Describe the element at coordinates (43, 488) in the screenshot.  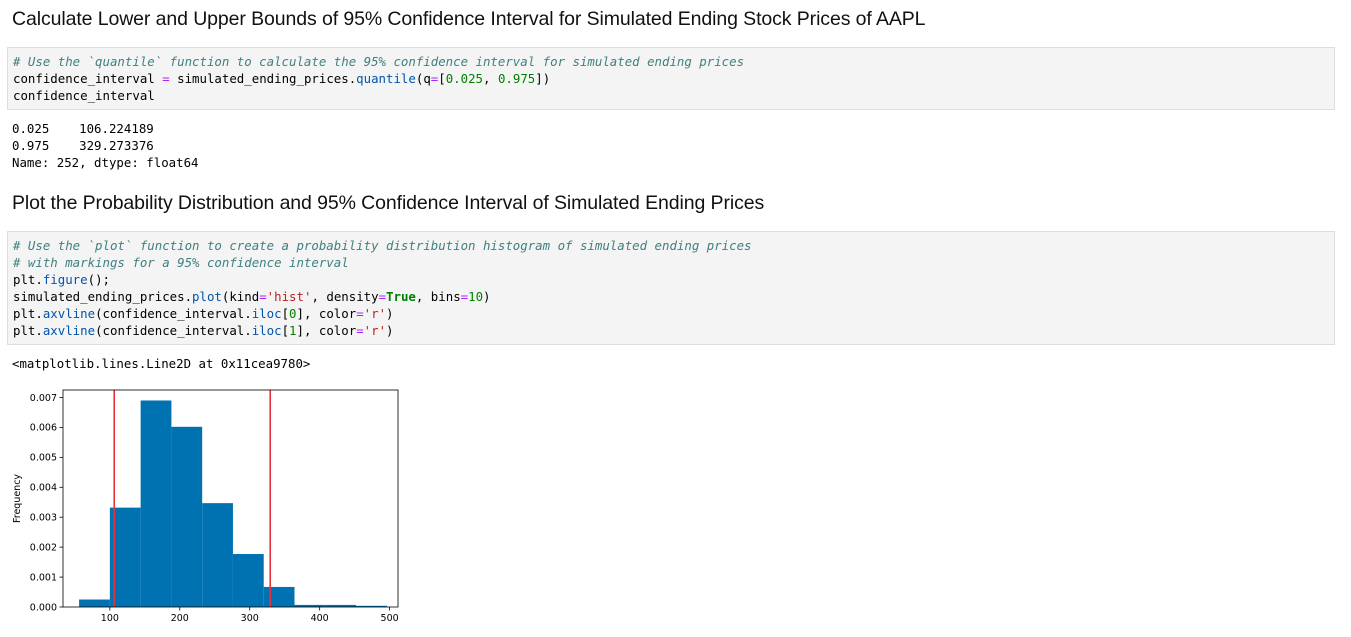
I see `y-tick-label: 0.004` at that location.